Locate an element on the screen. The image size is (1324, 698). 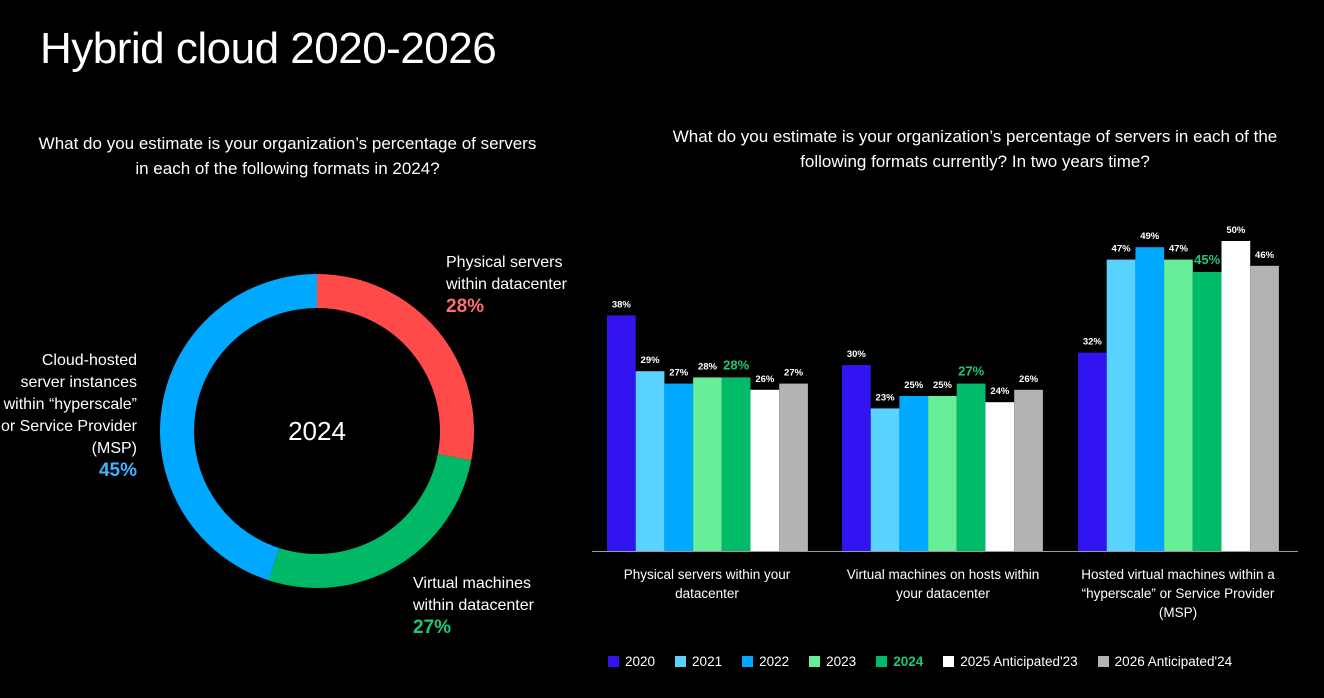
legend-item: 2024 is located at coordinates (899, 661).